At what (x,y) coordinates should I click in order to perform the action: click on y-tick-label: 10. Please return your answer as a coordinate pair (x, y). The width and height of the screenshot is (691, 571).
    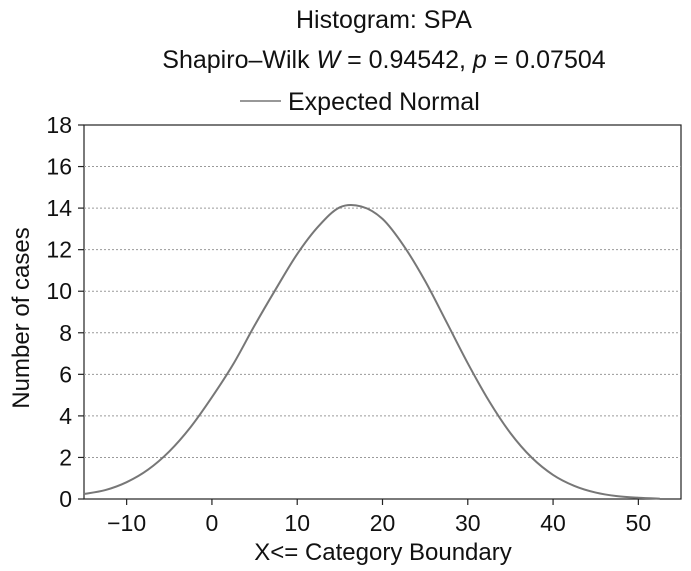
    Looking at the image, I should click on (59, 291).